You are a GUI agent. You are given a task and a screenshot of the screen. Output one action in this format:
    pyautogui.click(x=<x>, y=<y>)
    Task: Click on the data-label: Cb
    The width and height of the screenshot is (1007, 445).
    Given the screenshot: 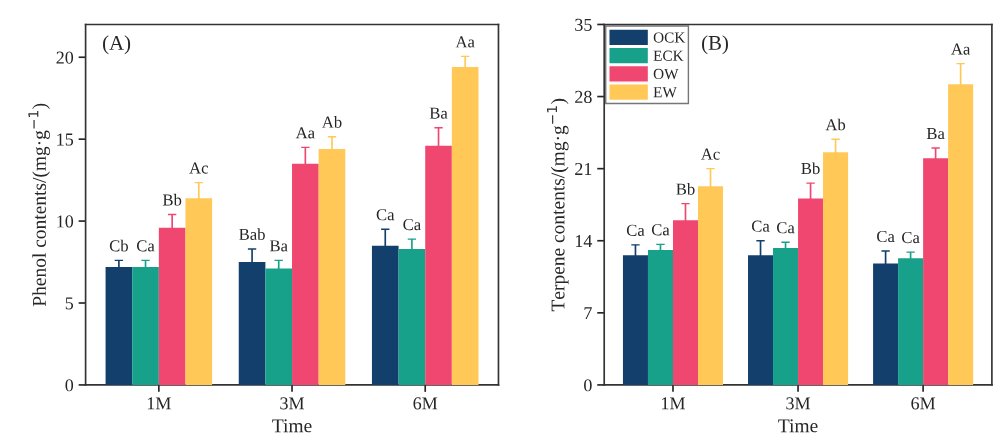 What is the action you would take?
    pyautogui.click(x=118, y=245)
    